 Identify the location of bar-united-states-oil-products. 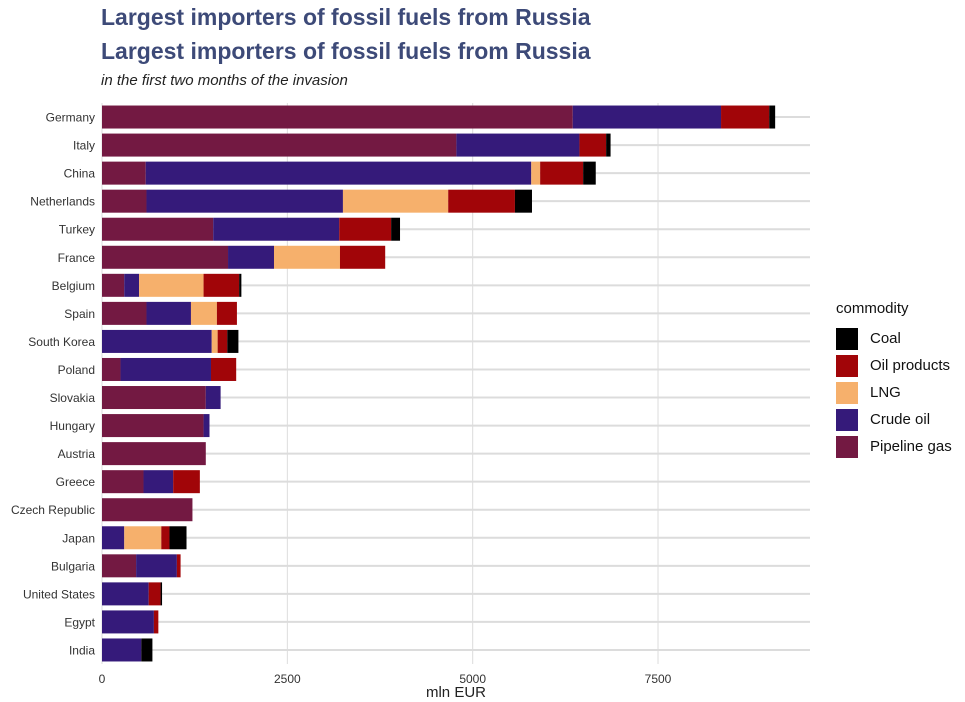
(154, 594).